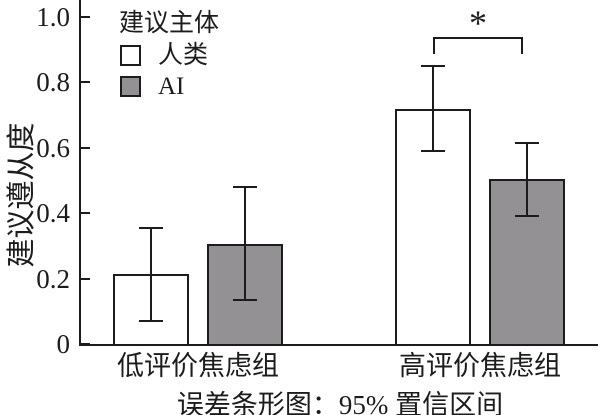 Image resolution: width=600 pixels, height=415 pixels. I want to click on y-tick-label: 0.4, so click(53, 213).